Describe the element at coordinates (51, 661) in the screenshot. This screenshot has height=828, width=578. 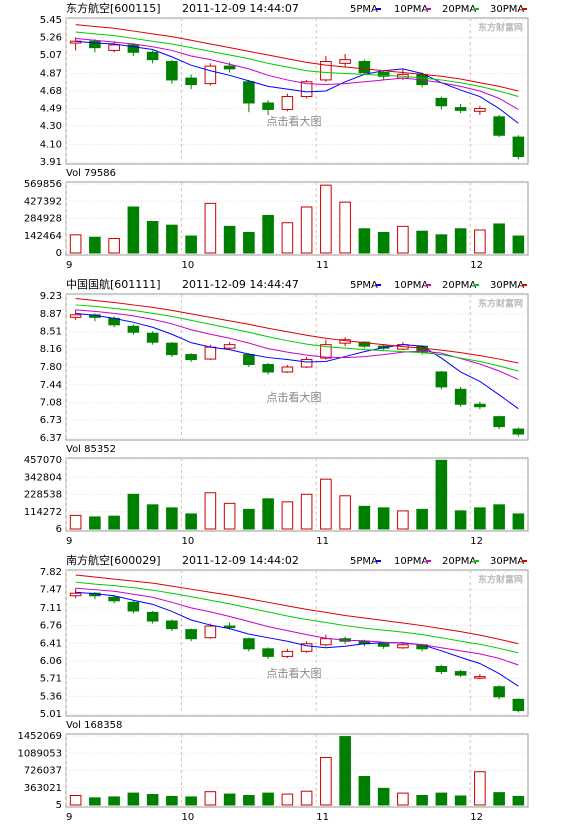
I see `y-tick-label: 6.06` at that location.